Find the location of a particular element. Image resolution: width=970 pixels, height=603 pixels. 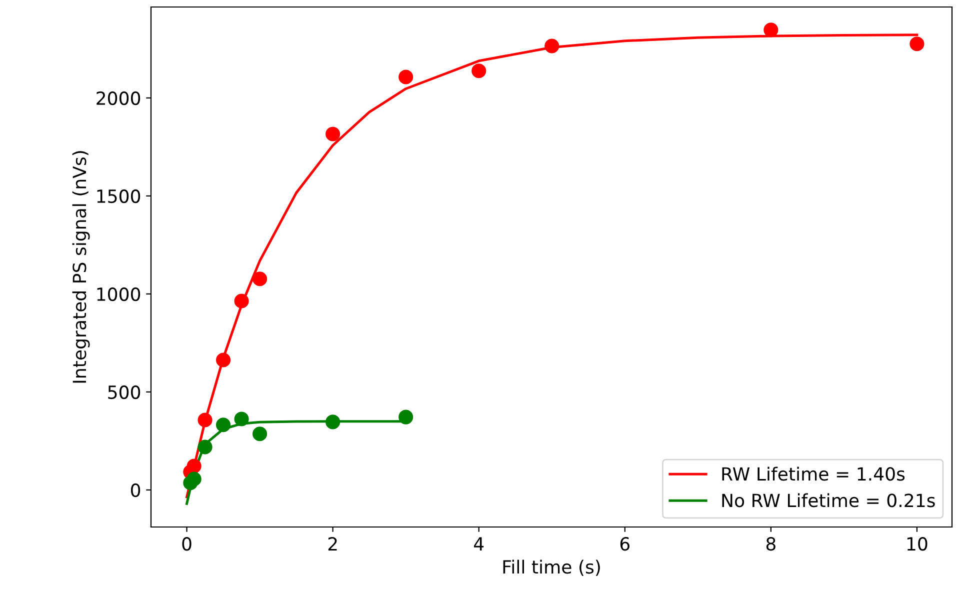

y-tick-label: 1500 is located at coordinates (118, 196).